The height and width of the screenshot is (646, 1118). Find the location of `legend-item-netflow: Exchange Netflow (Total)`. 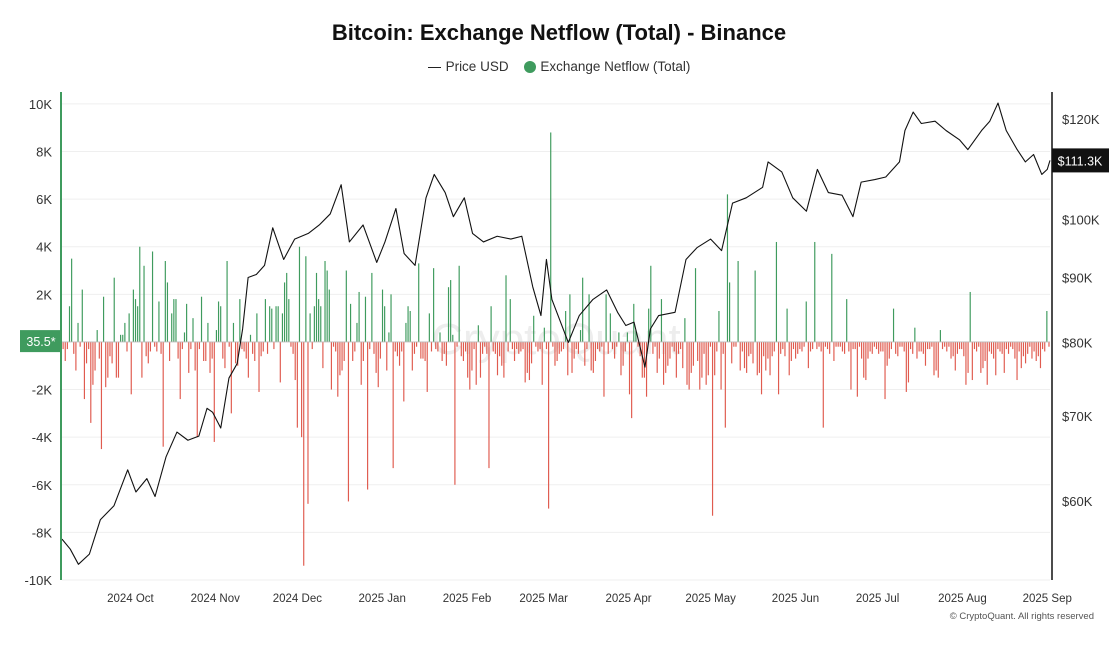

legend-item-netflow: Exchange Netflow (Total) is located at coordinates (607, 66).